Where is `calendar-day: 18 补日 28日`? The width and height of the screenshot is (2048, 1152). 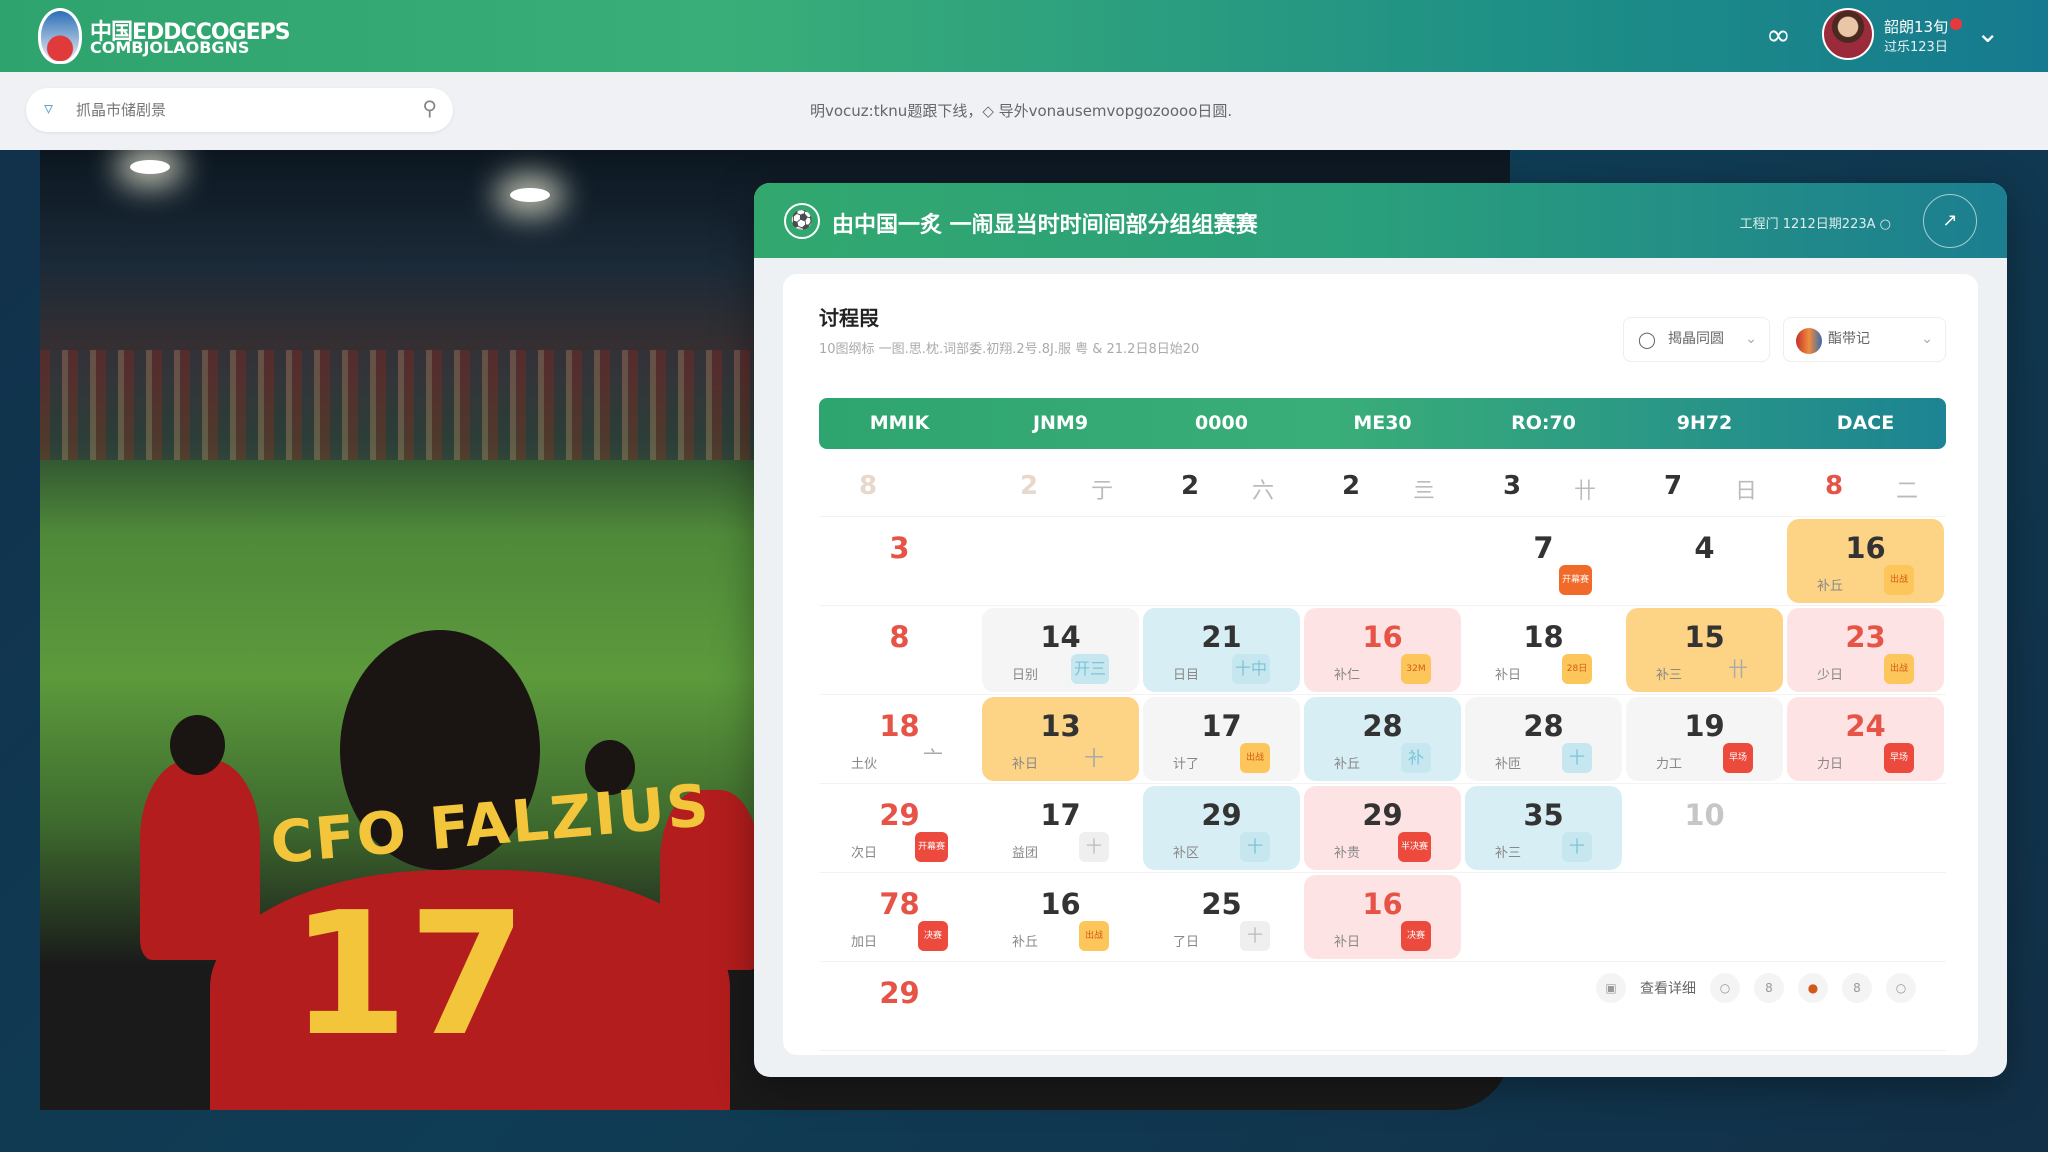 calendar-day: 18 补日 28日 is located at coordinates (1543, 650).